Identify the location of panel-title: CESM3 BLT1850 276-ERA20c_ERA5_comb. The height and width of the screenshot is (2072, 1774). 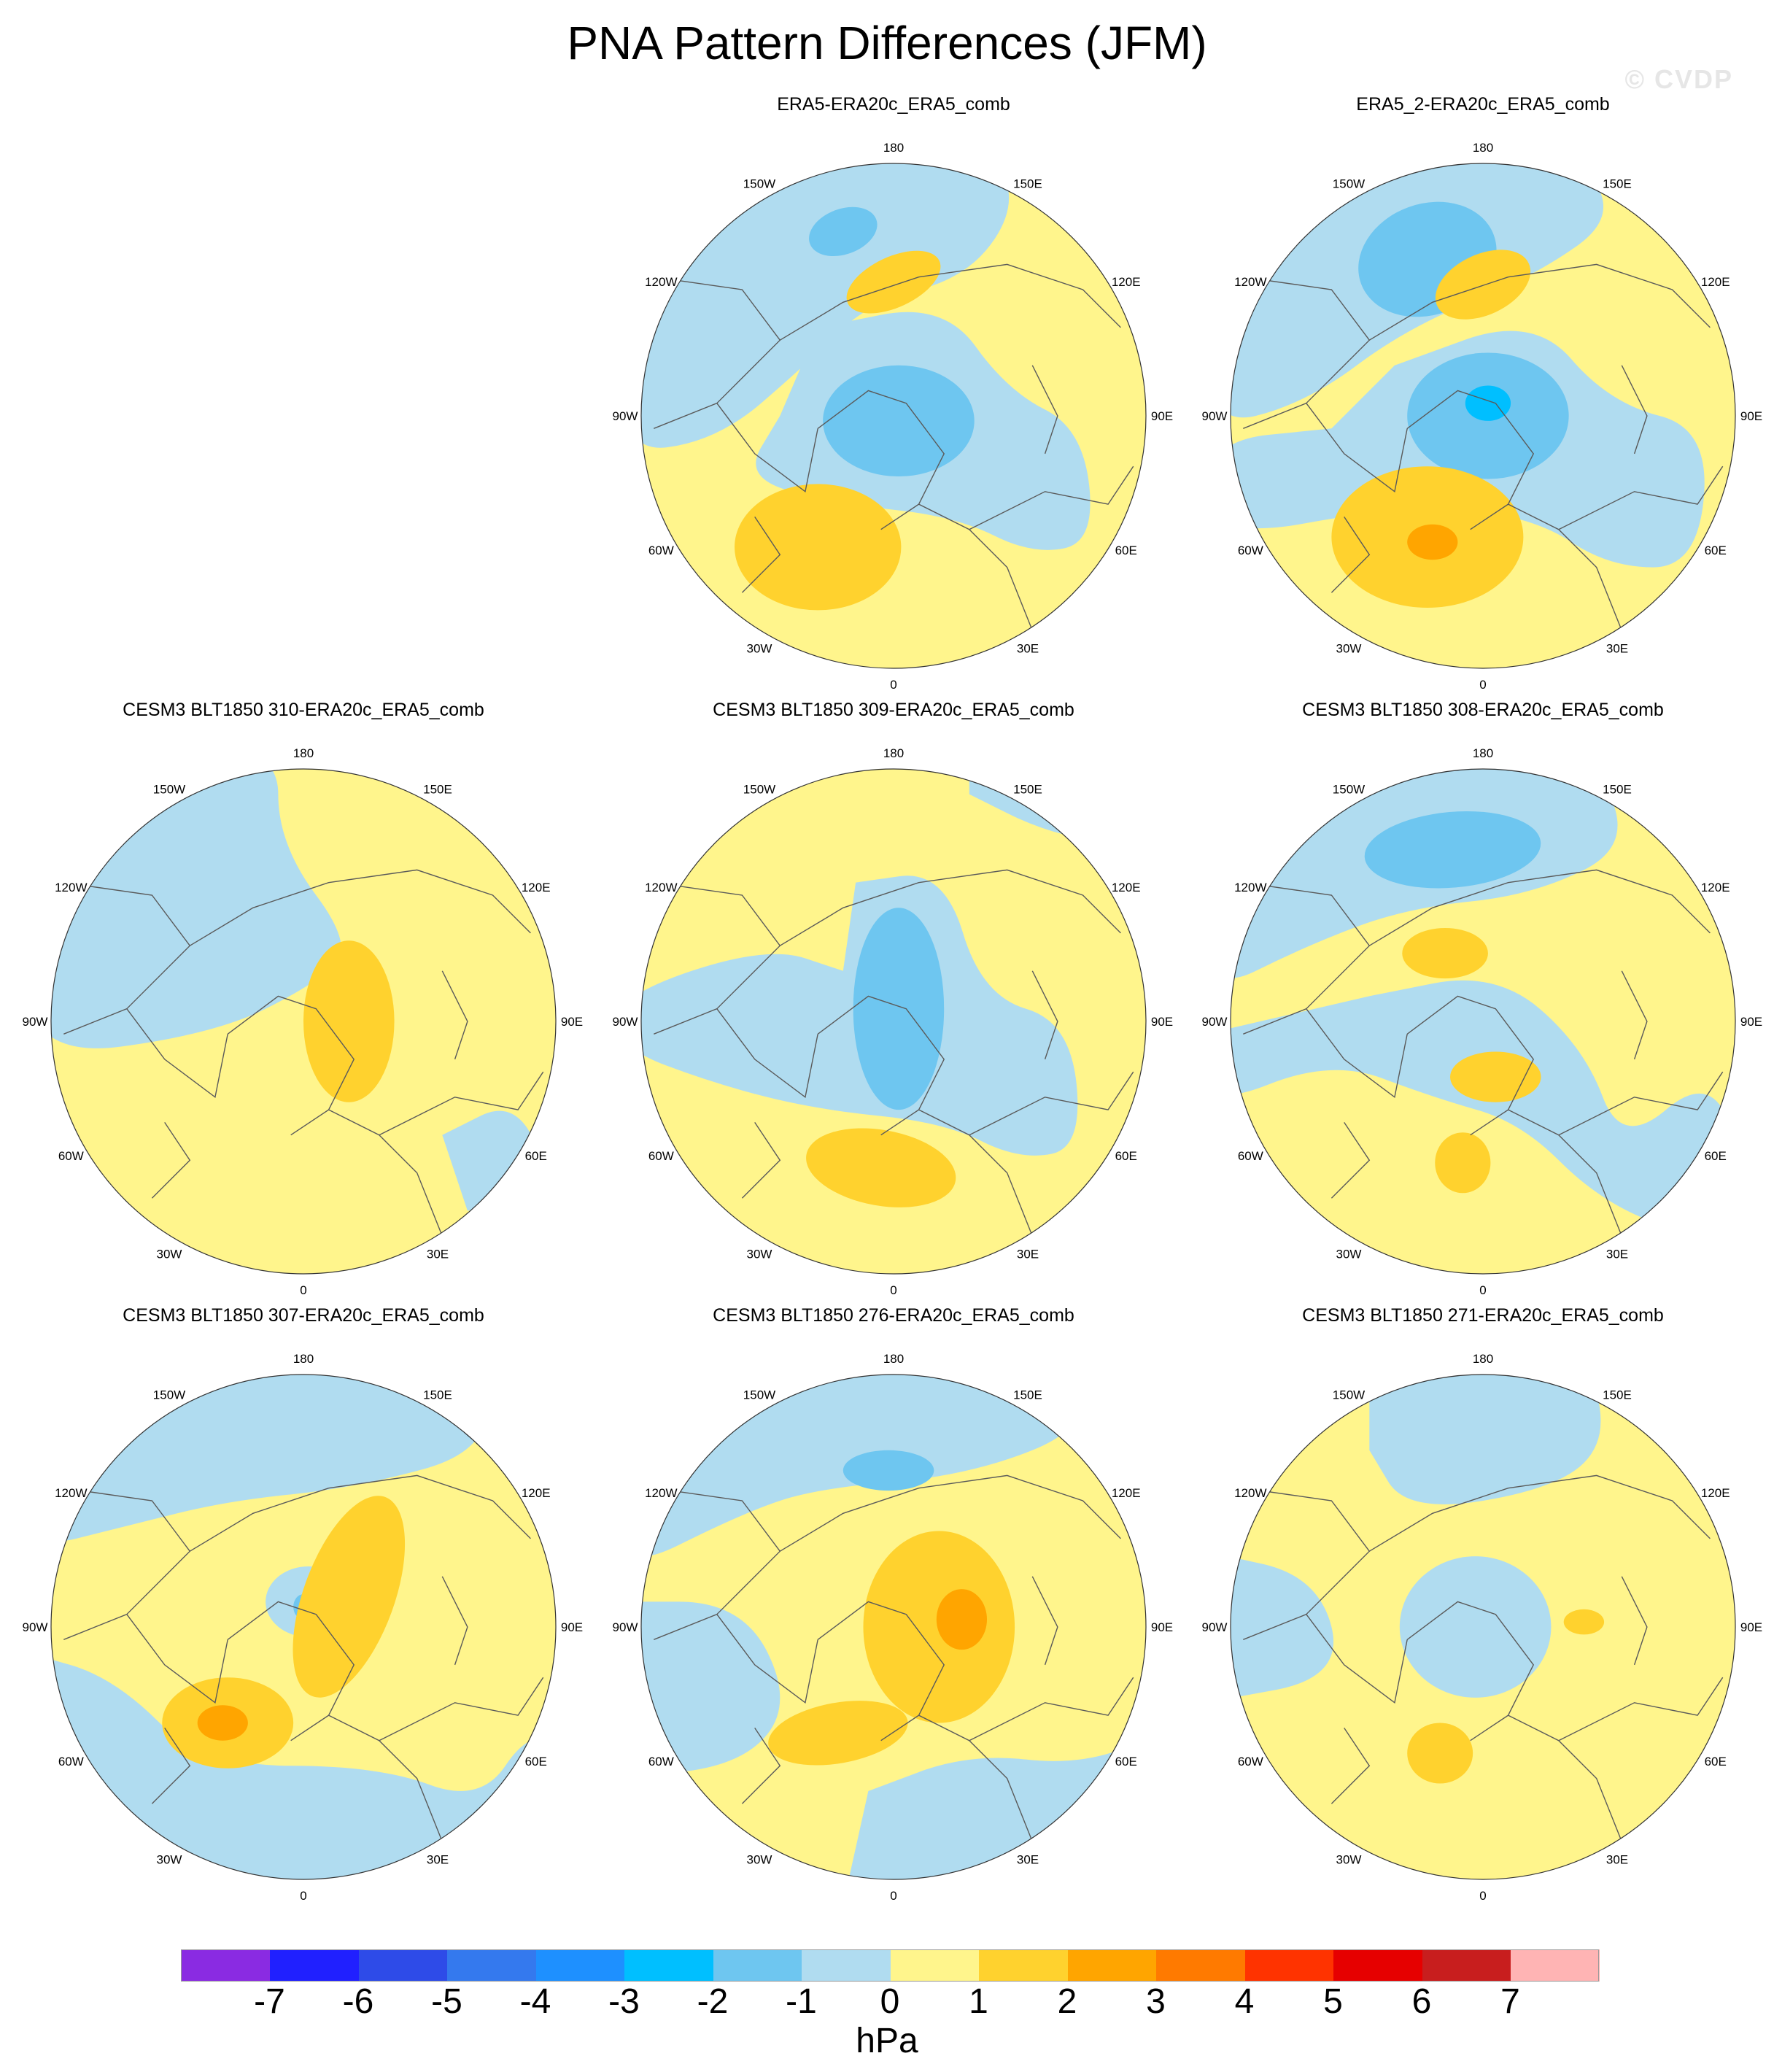
(893, 1315).